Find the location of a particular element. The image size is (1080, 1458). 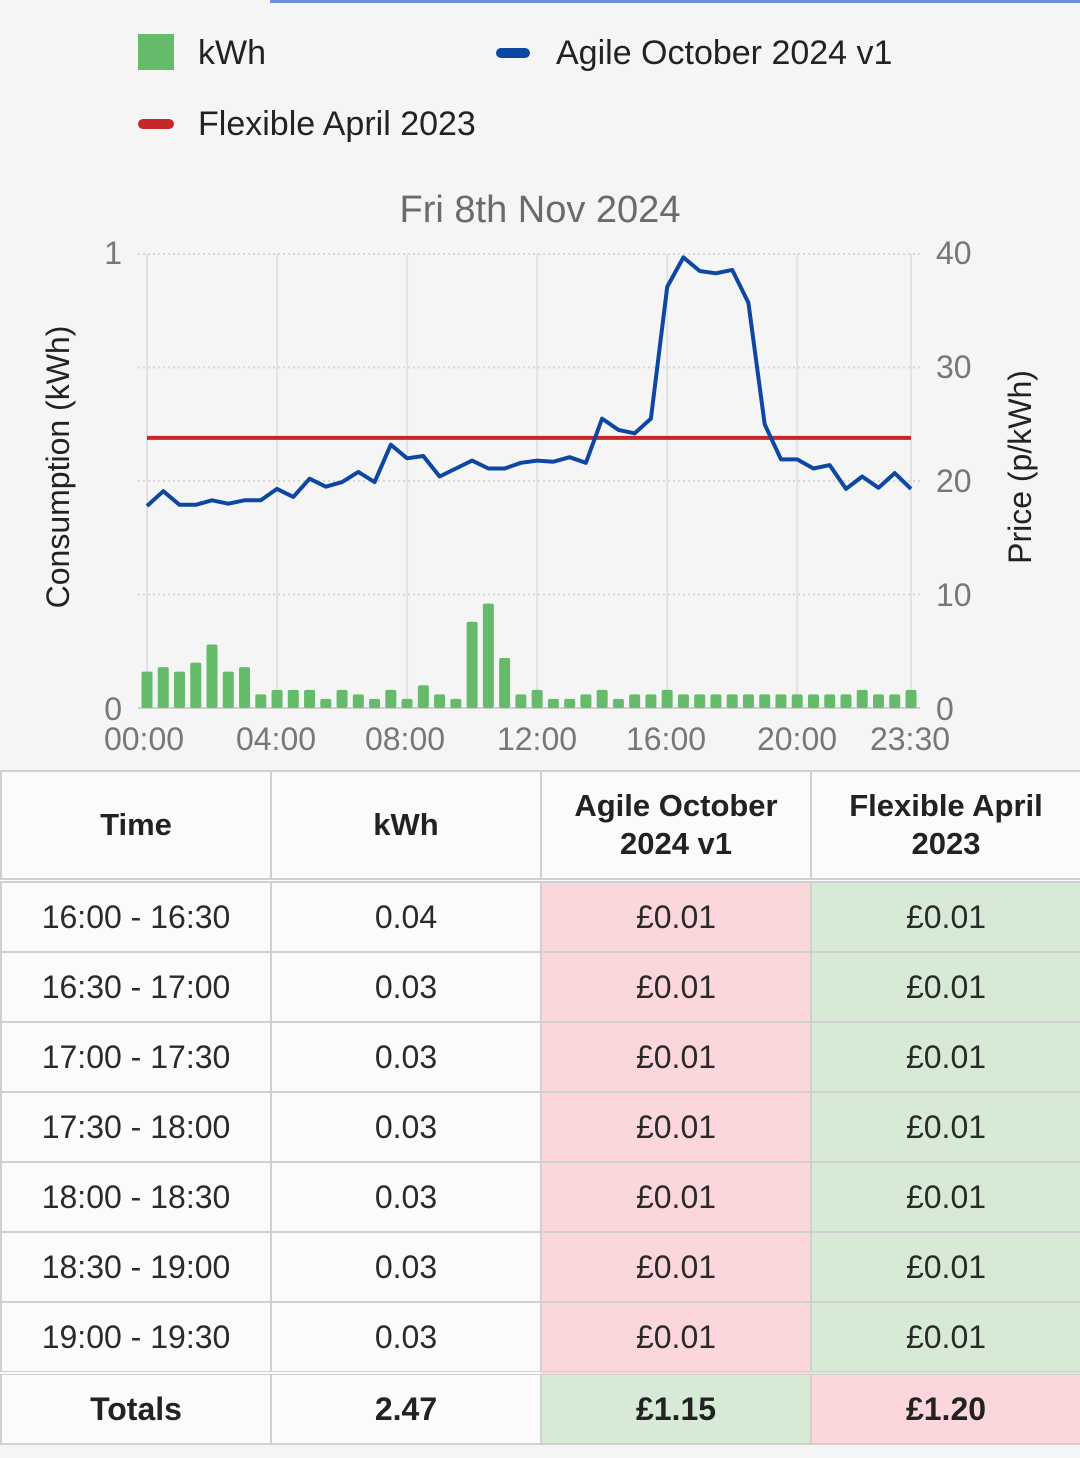

header-flexible: Flexible April 2023 is located at coordinates (945, 826).